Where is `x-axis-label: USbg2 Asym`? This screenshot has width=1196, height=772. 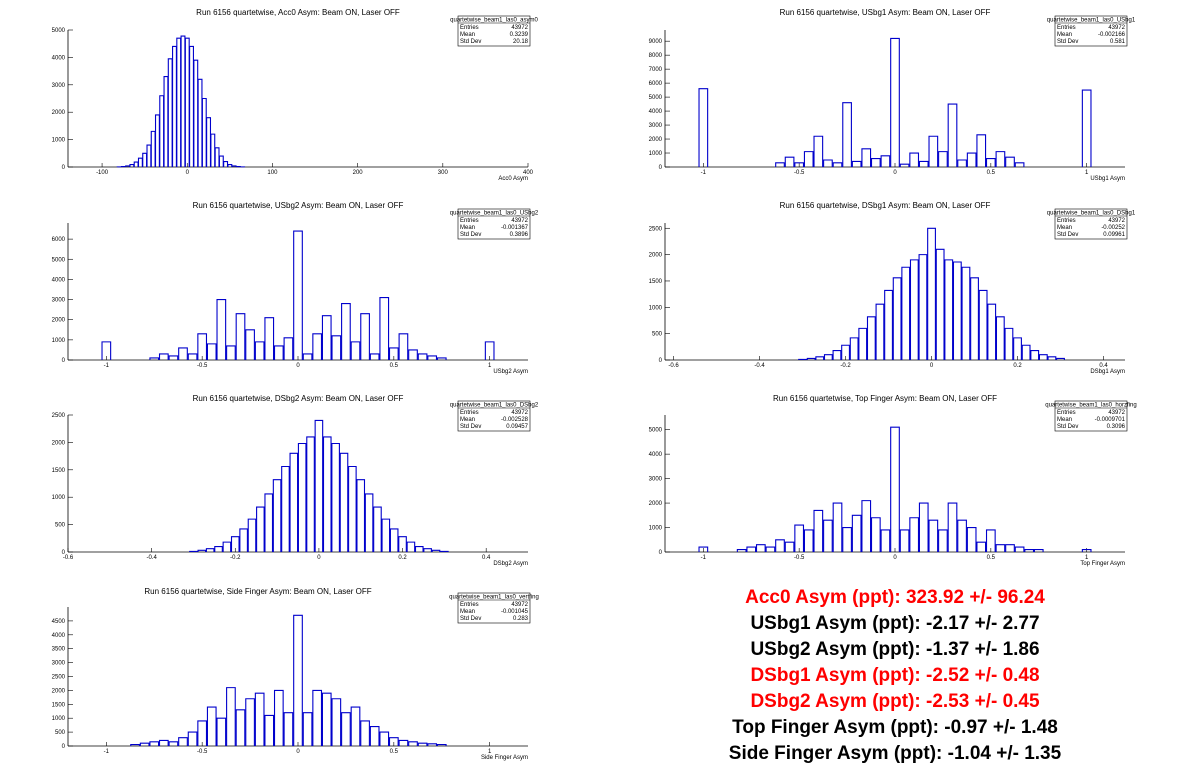 x-axis-label: USbg2 Asym is located at coordinates (510, 372).